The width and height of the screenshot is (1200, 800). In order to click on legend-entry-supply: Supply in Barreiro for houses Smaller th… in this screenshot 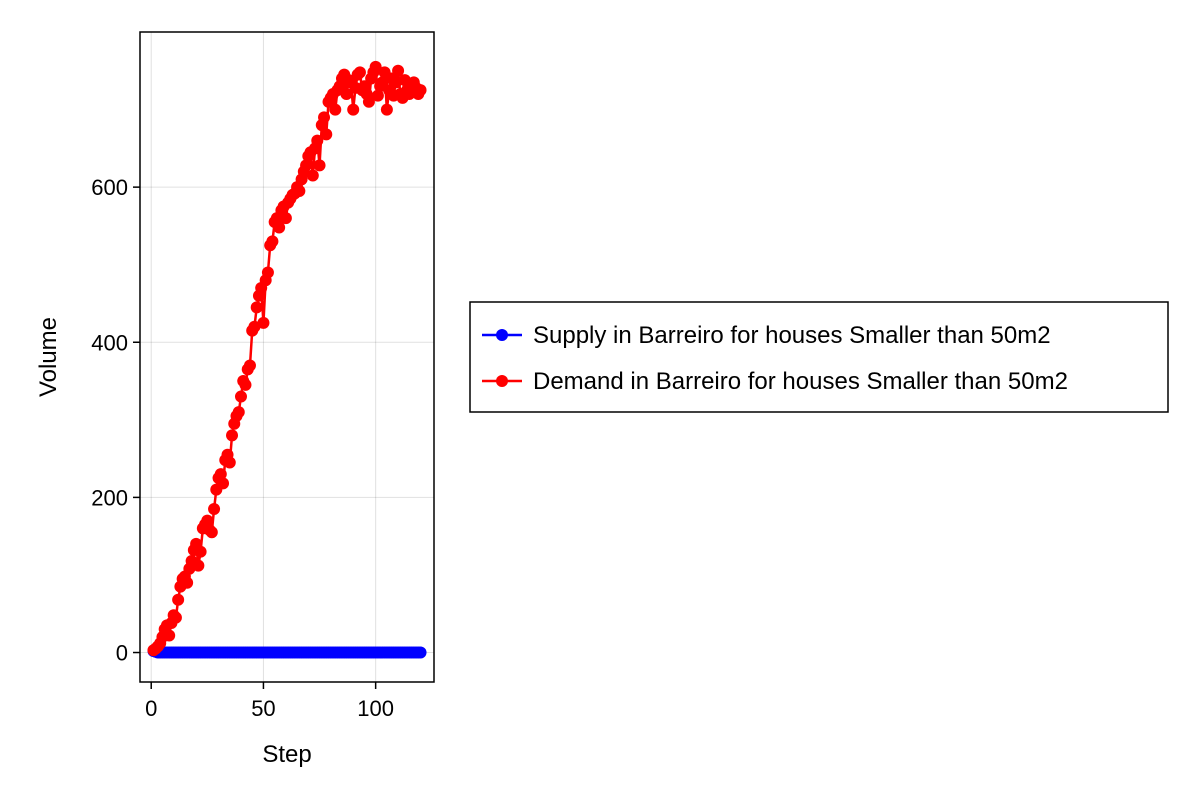, I will do `click(766, 335)`.